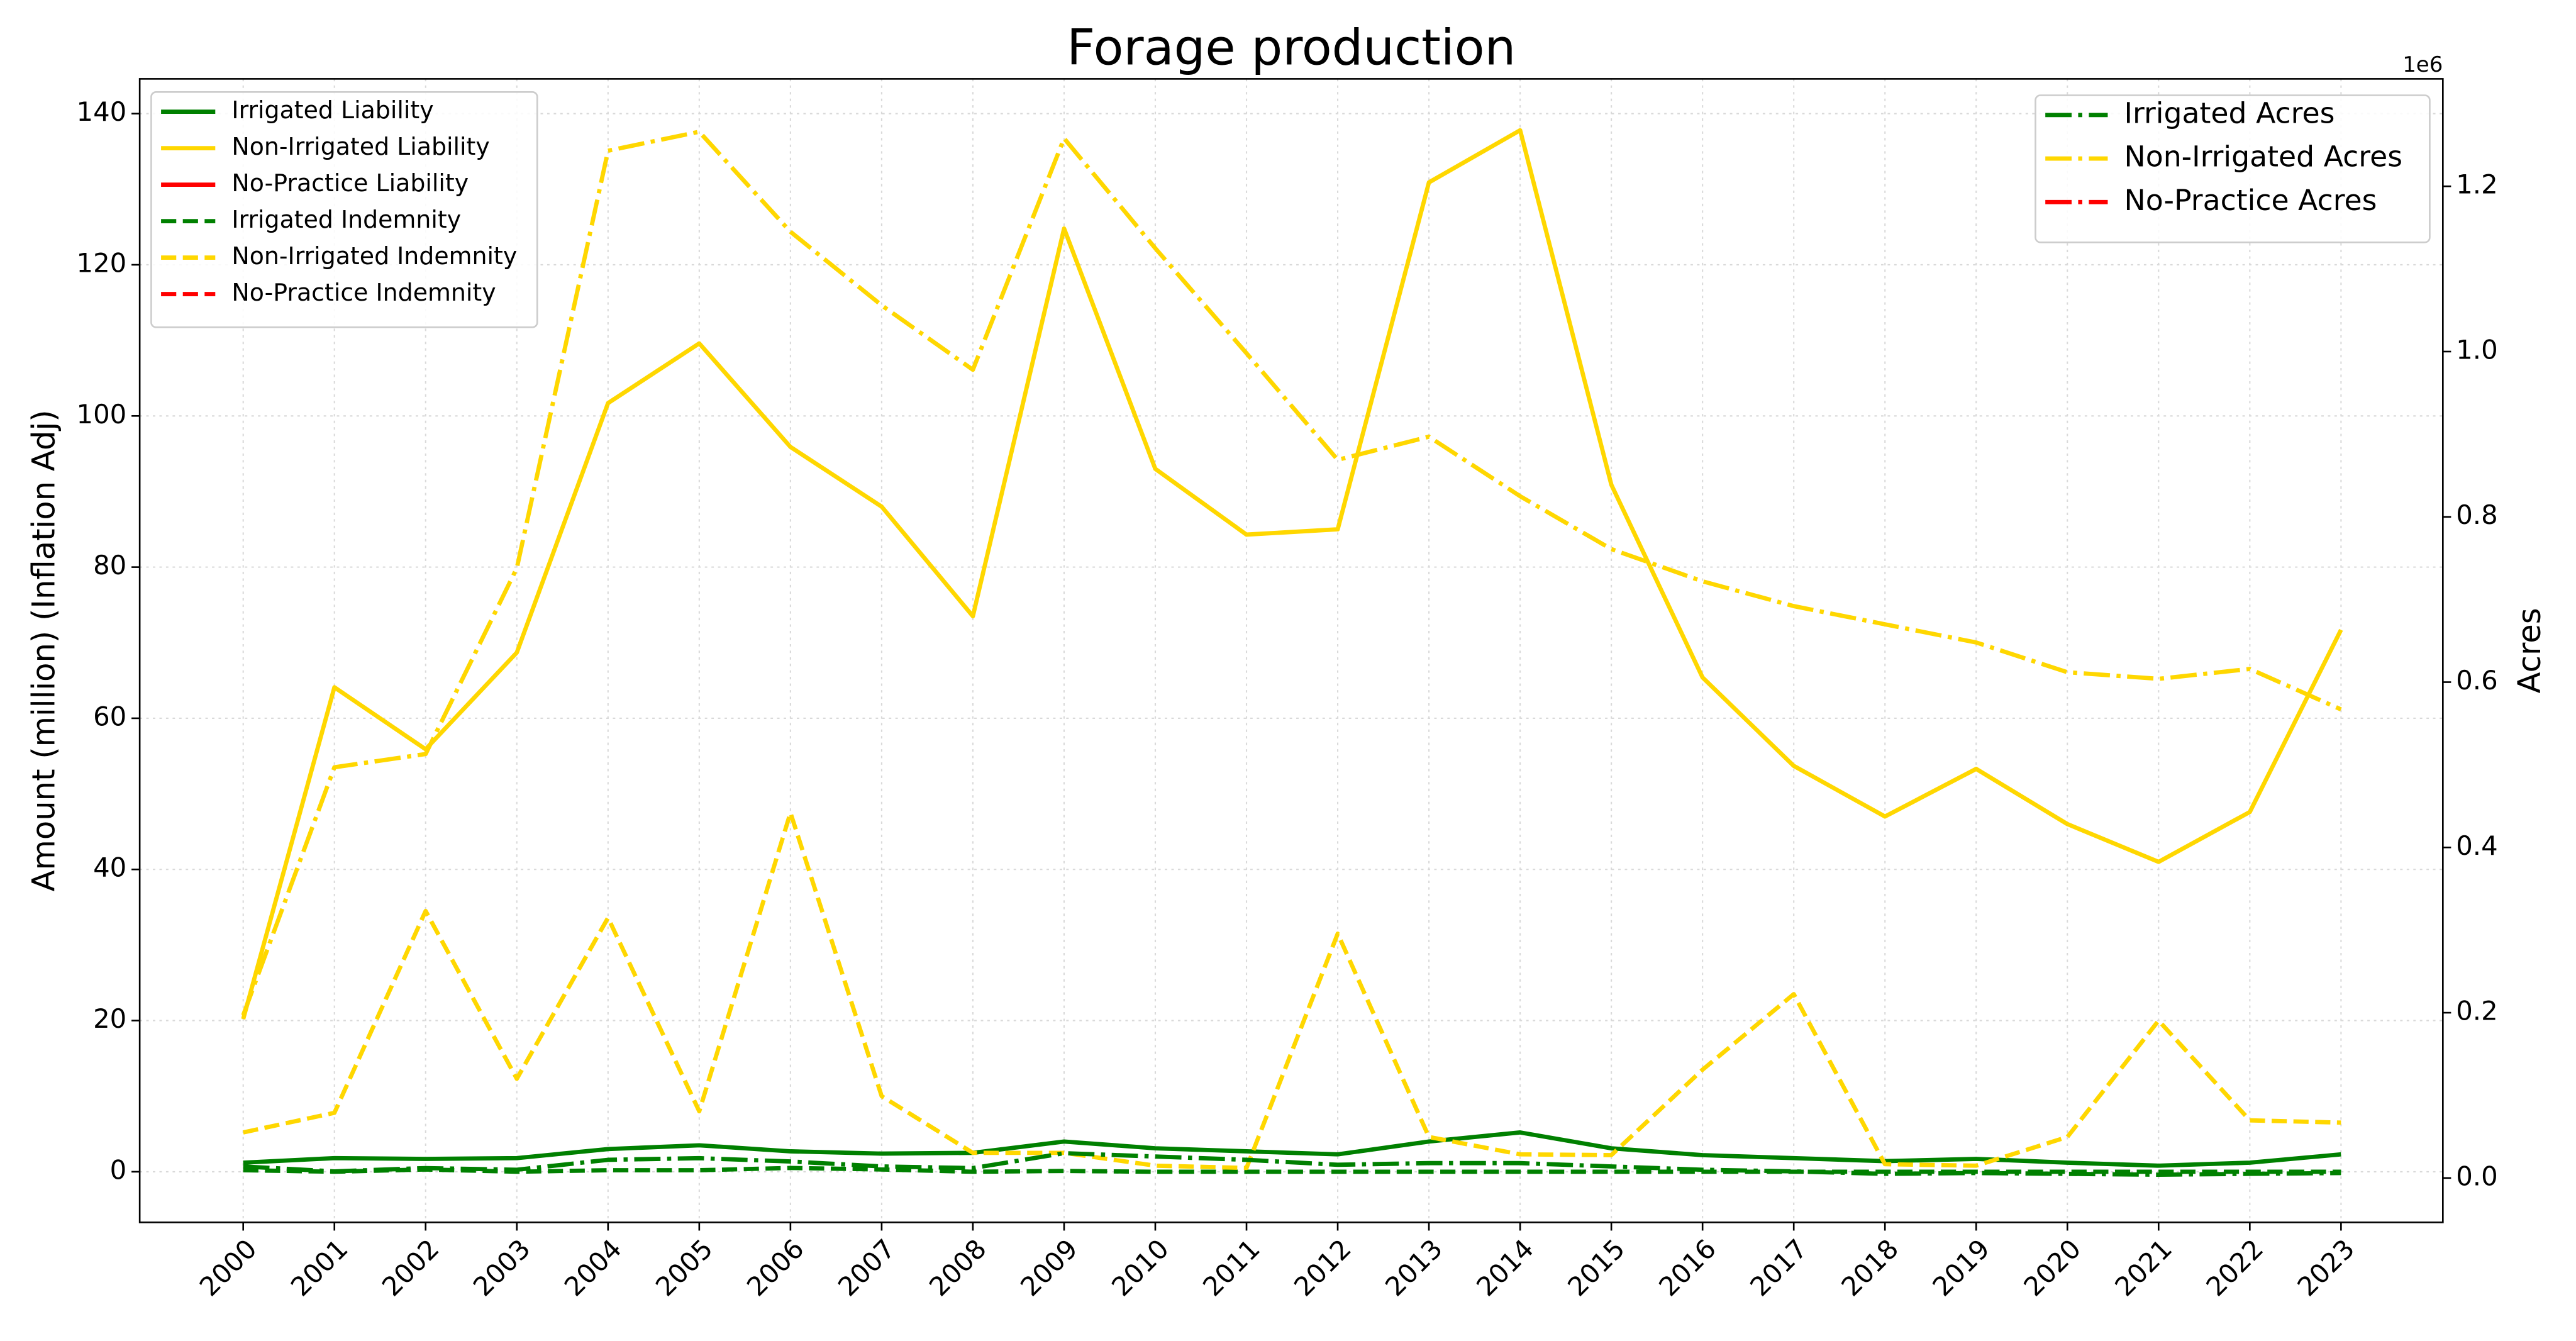 The height and width of the screenshot is (1341, 2576). What do you see at coordinates (2263, 157) in the screenshot?
I see `legend-label: Non-Irrigated Acres` at bounding box center [2263, 157].